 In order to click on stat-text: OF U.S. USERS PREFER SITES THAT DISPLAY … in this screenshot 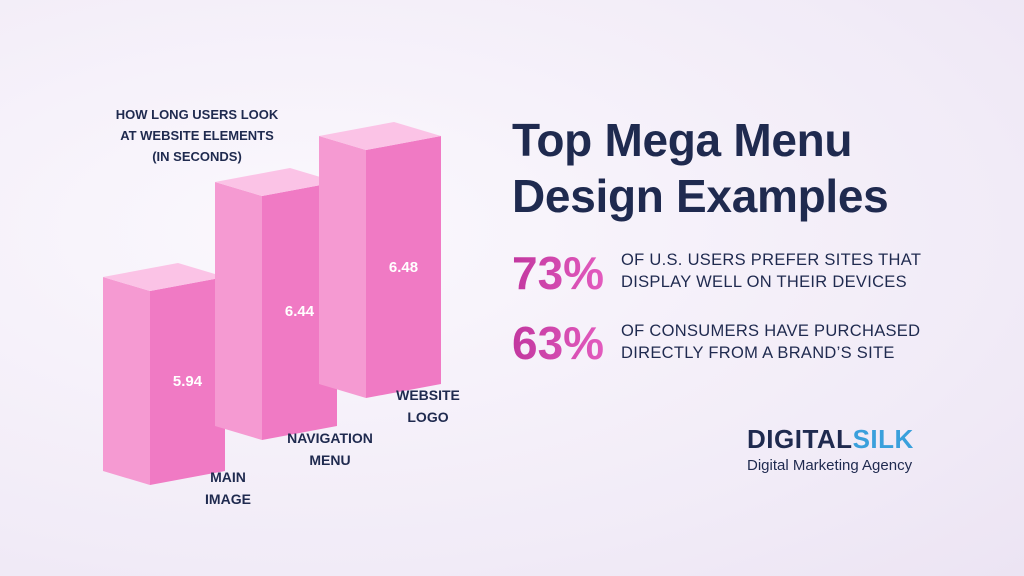, I will do `click(771, 271)`.